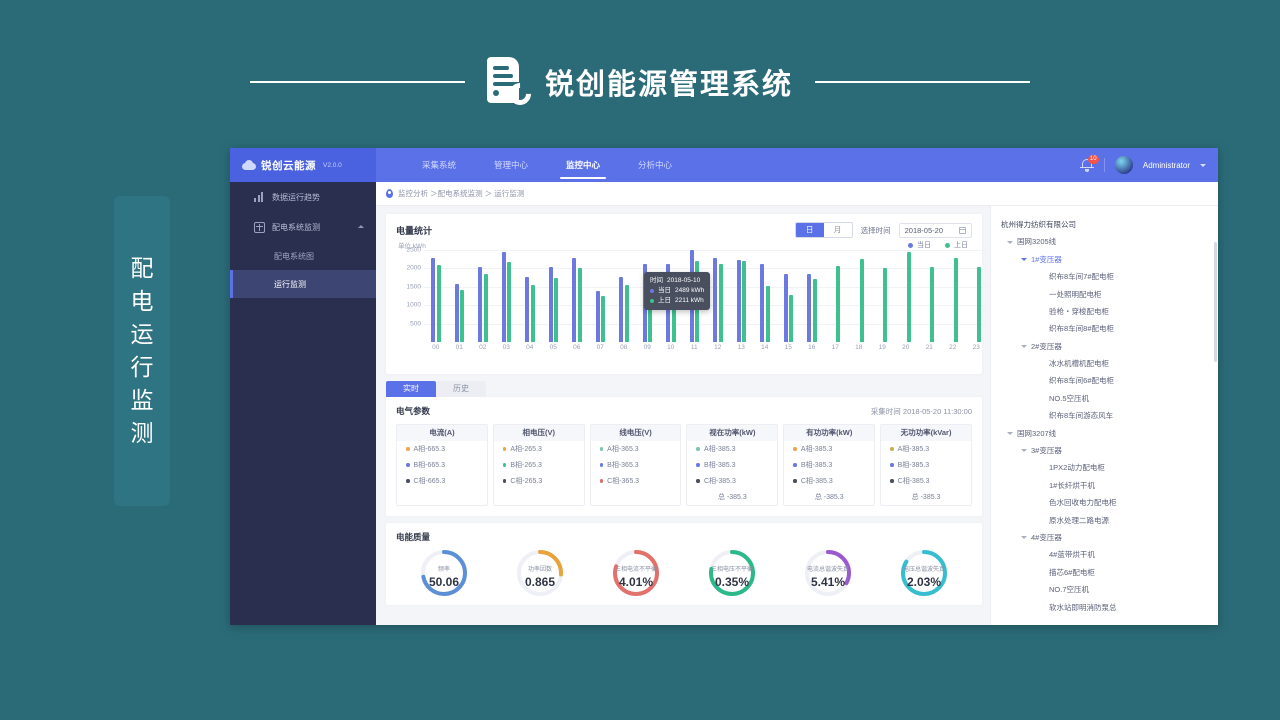 The width and height of the screenshot is (1280, 720). I want to click on tree-node: 织布8车间8#配电柜, so click(1109, 328).